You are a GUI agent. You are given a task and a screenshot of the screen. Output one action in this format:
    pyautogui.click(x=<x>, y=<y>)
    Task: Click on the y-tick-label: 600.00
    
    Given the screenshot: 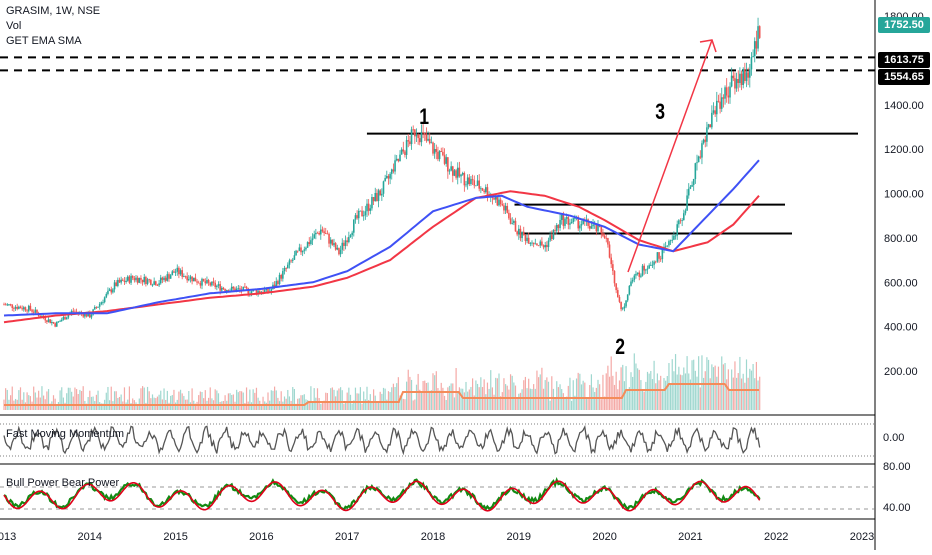 What is the action you would take?
    pyautogui.click(x=901, y=283)
    